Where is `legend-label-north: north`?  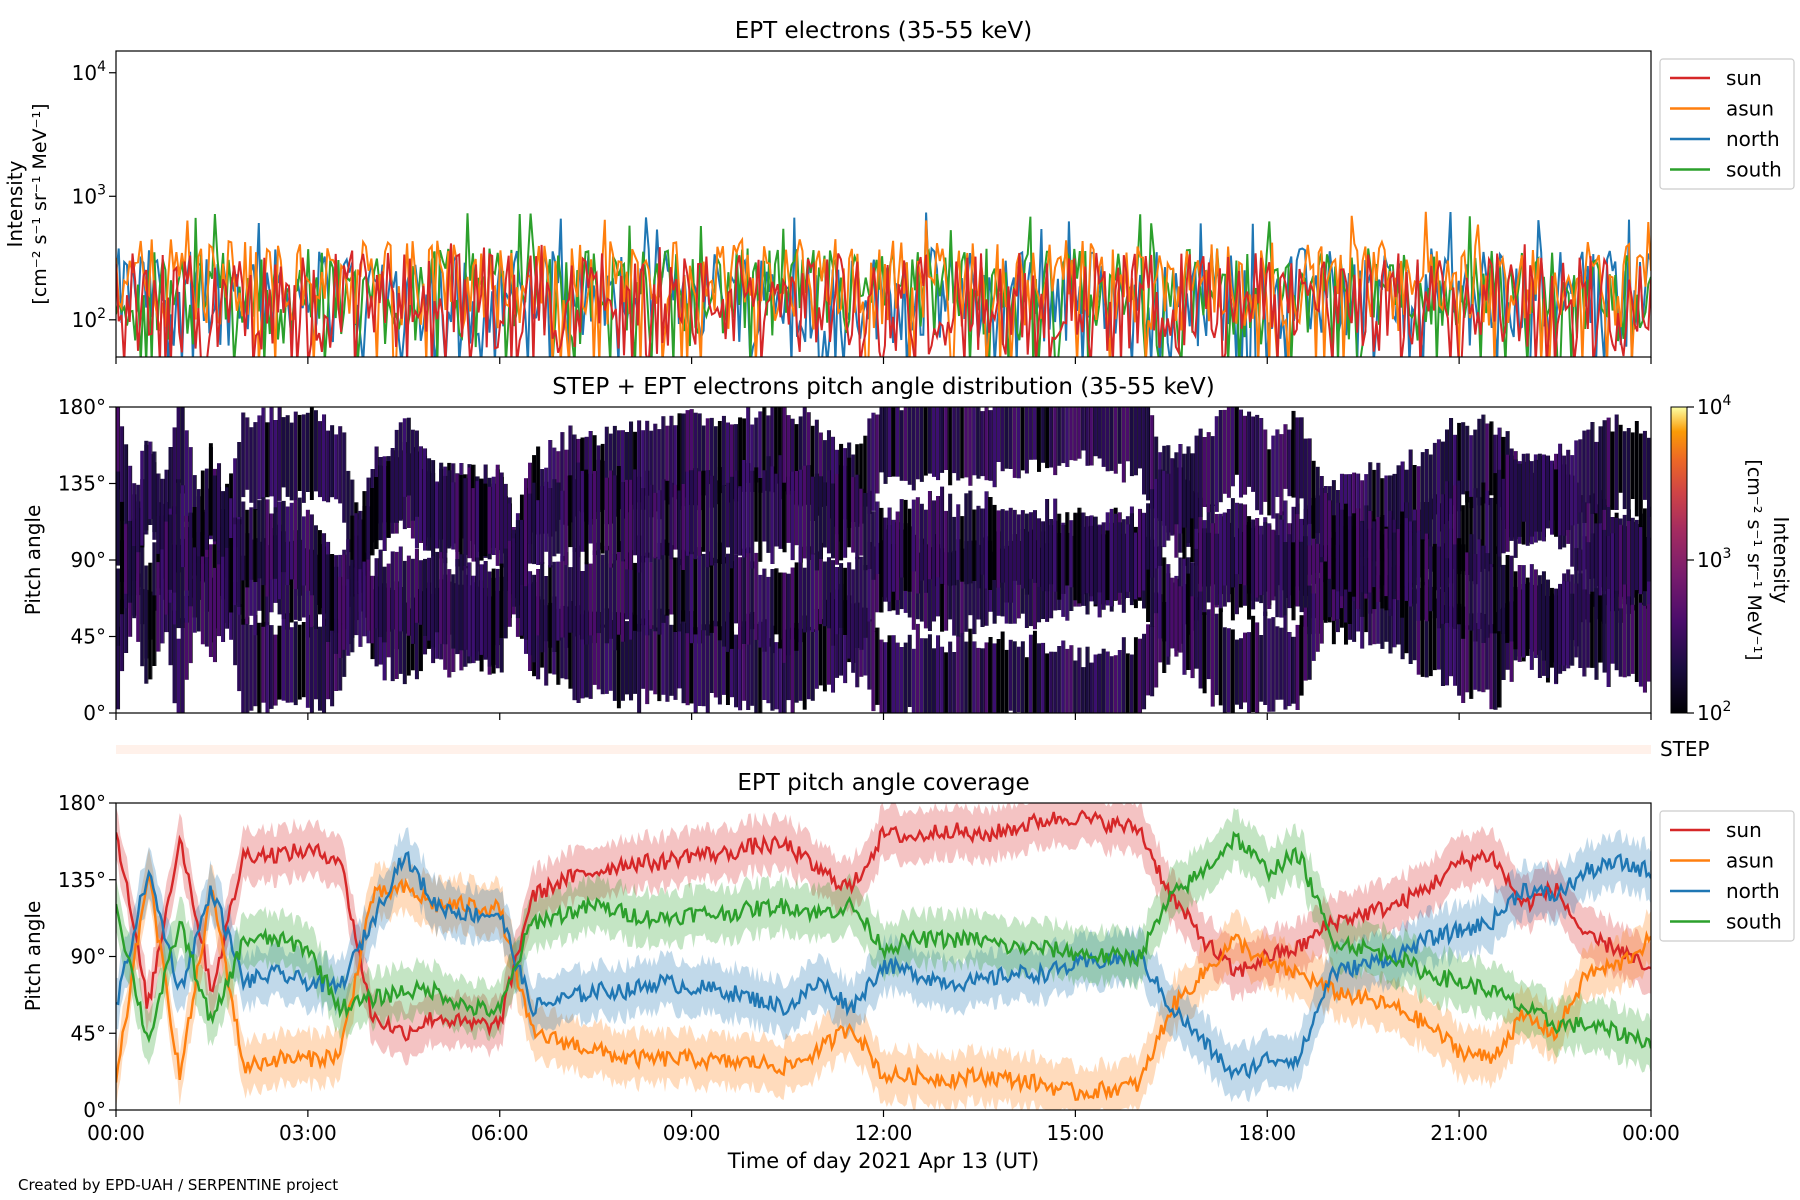
legend-label-north: north is located at coordinates (1753, 139).